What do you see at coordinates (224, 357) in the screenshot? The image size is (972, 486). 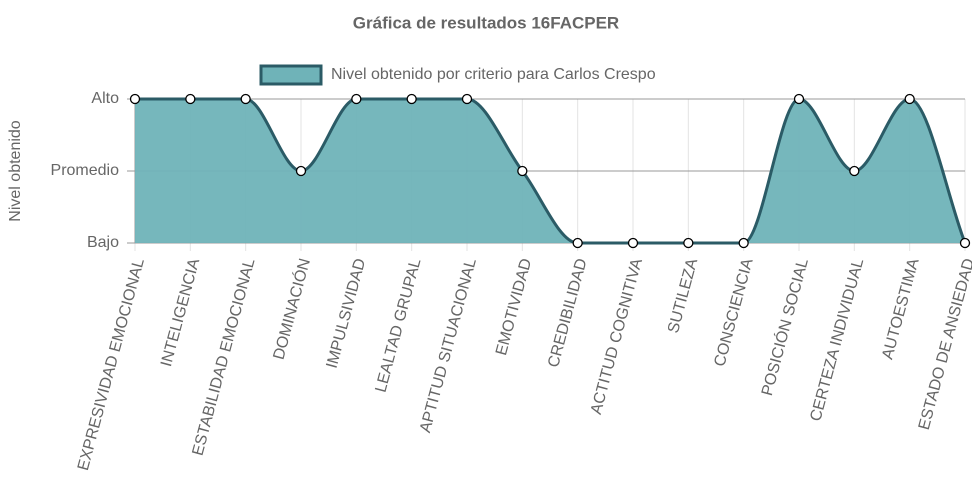 I see `x-tick-label: ESTABILIDAD EMOCIONAL` at bounding box center [224, 357].